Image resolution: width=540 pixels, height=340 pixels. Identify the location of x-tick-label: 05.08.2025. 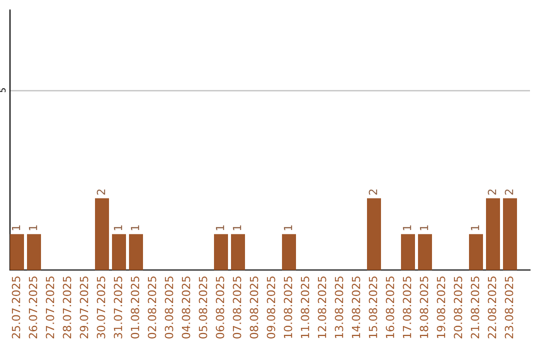
(203, 307).